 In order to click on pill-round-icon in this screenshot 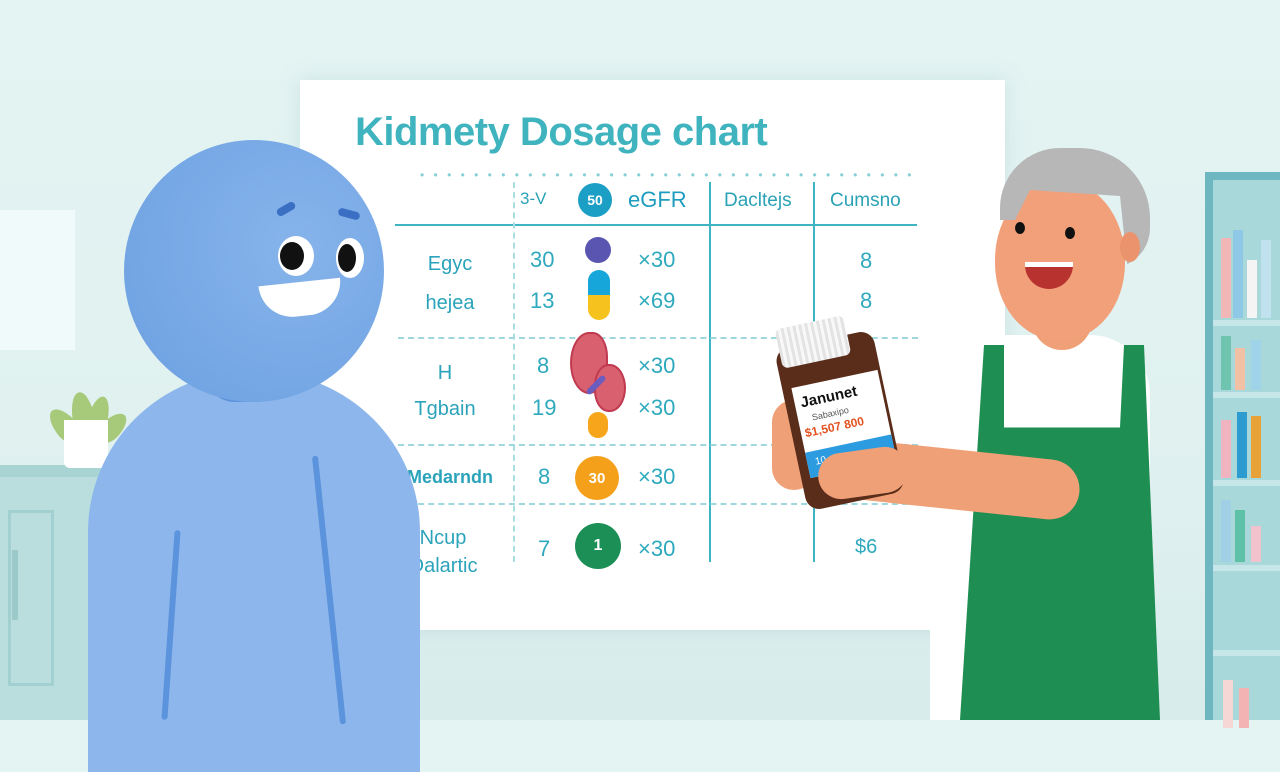, I will do `click(598, 250)`.